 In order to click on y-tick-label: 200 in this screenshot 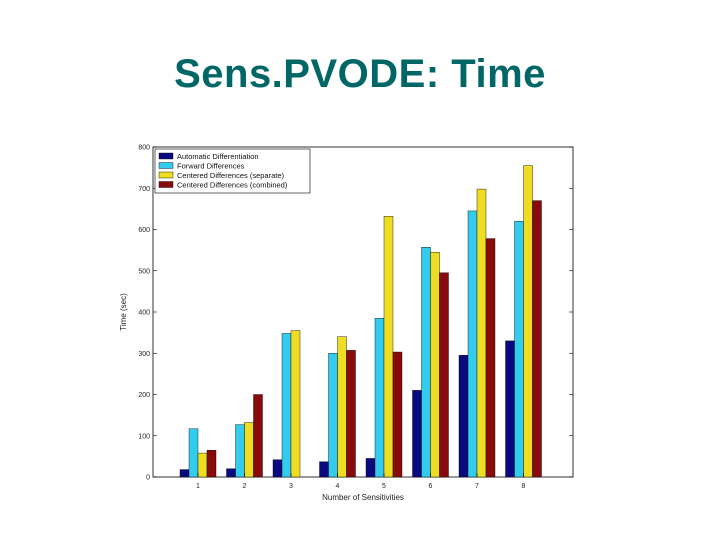, I will do `click(144, 395)`.